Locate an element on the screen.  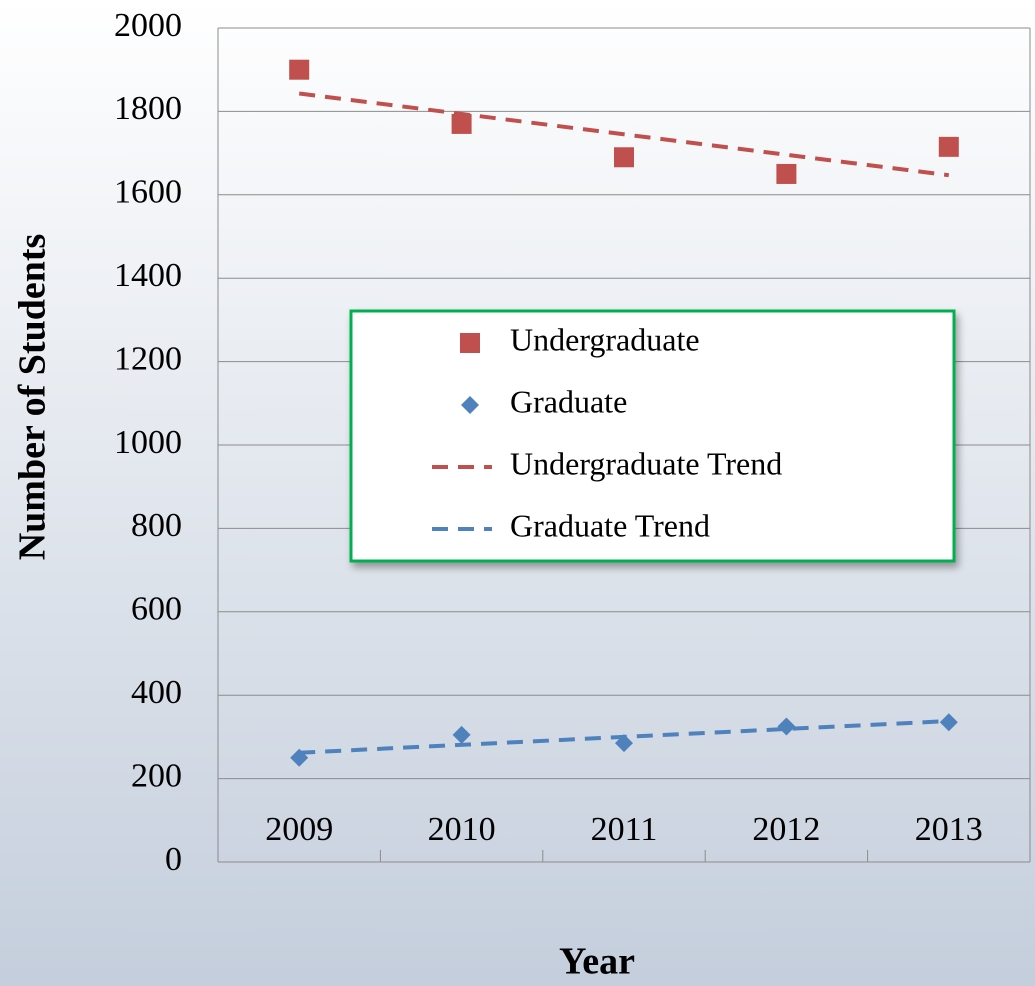
y-tick-label: 200 is located at coordinates (156, 775).